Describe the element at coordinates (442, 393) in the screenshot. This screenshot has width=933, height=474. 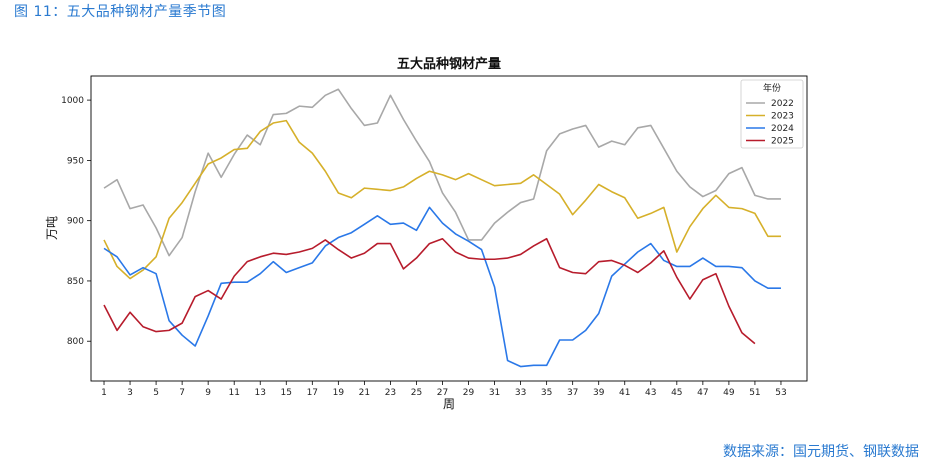
I see `x-tick-label: 27` at that location.